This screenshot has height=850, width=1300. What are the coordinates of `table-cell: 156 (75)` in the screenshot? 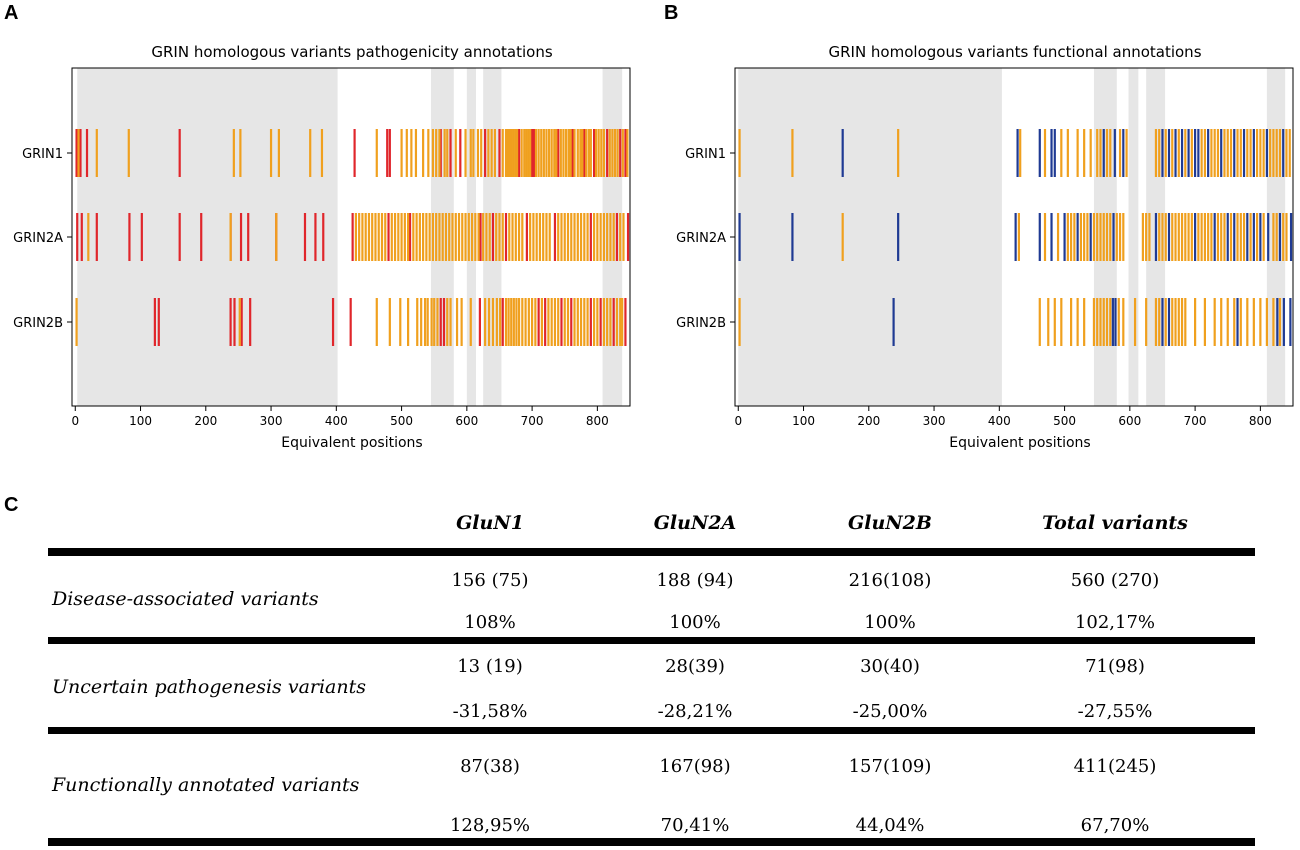 It's located at (490, 580).